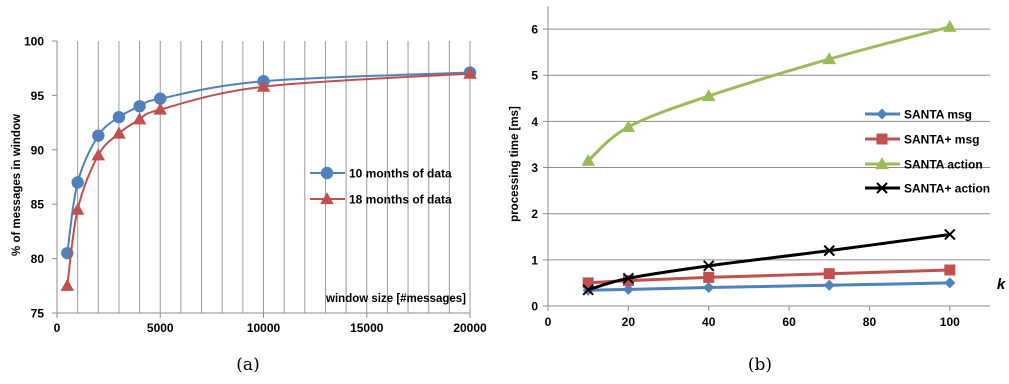 The image size is (1009, 384). What do you see at coordinates (539, 168) in the screenshot?
I see `chart-b-y-ticks: 0 1 2 3 4 5 6` at bounding box center [539, 168].